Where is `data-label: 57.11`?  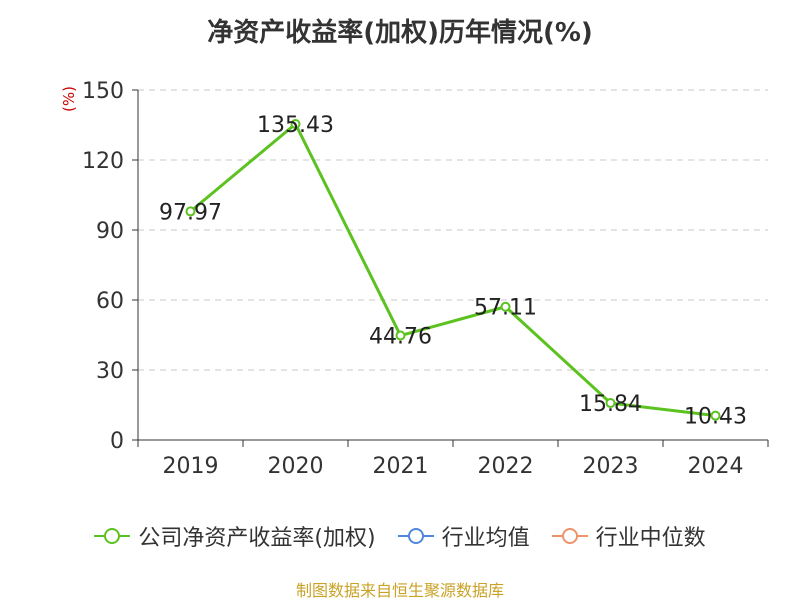 data-label: 57.11 is located at coordinates (505, 308).